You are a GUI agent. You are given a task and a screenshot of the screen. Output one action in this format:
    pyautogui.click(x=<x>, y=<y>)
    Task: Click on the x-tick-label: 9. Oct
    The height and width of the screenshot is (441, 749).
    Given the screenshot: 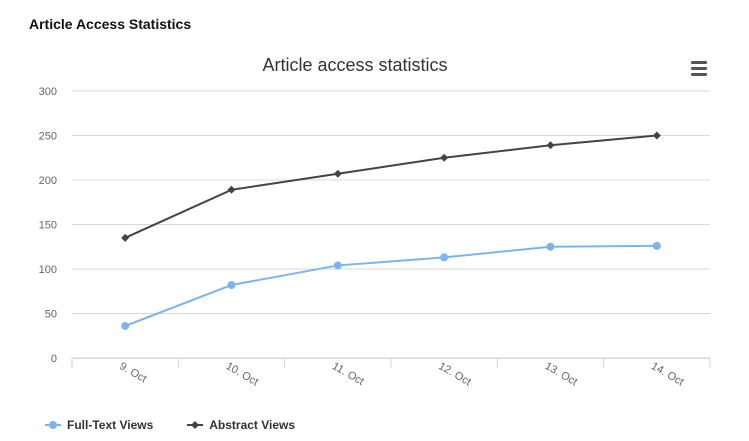 What is the action you would take?
    pyautogui.click(x=132, y=372)
    